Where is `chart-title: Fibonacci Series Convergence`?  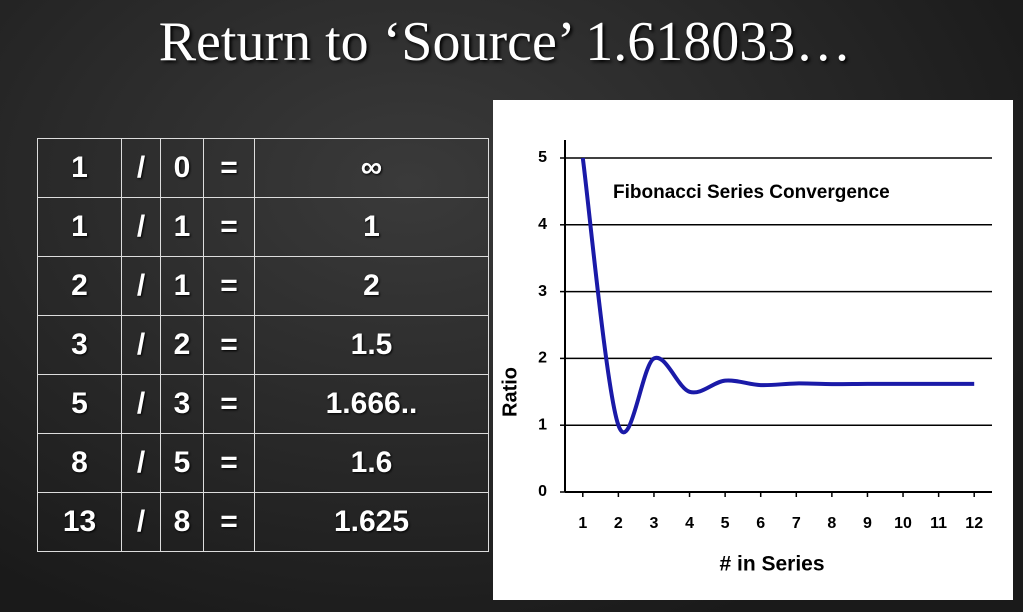
chart-title: Fibonacci Series Convergence is located at coordinates (751, 192).